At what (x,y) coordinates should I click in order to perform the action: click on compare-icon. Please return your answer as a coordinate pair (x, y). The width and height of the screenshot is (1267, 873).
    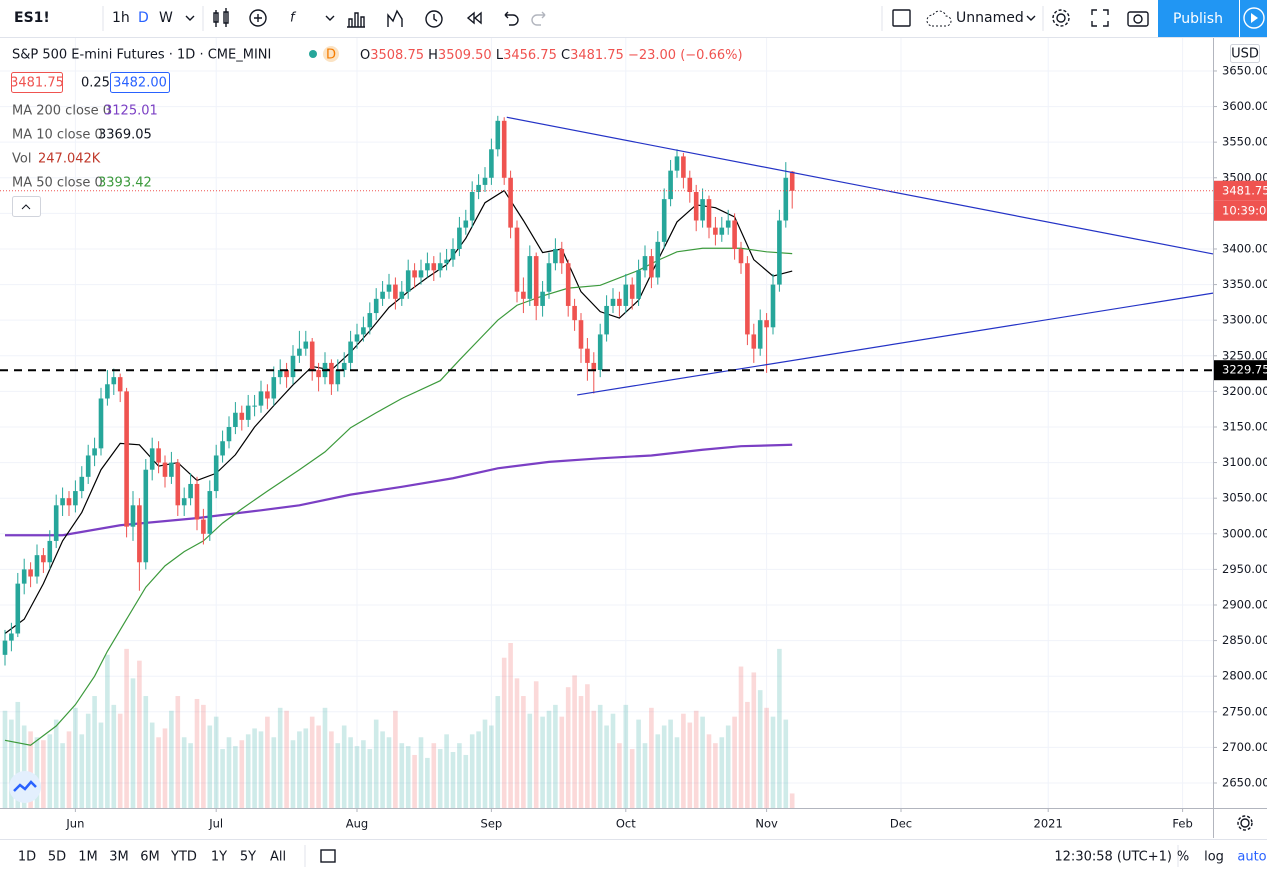
    Looking at the image, I should click on (258, 18).